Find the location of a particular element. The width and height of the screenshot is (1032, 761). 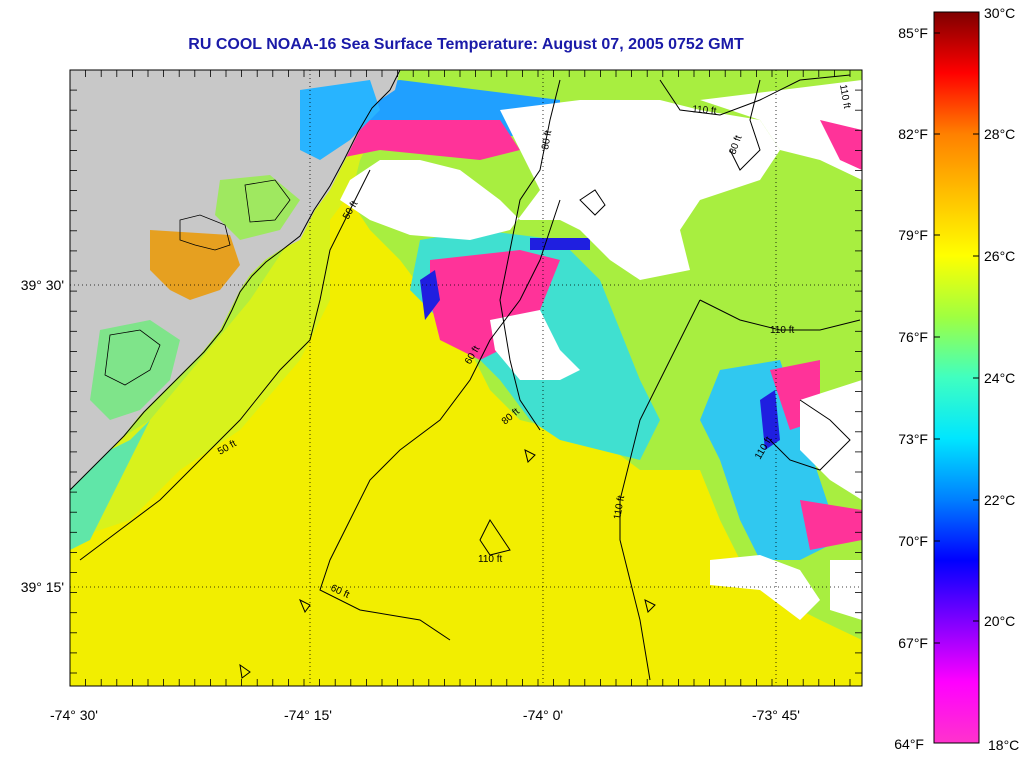

bay-marsh-water is located at coordinates (135, 370).